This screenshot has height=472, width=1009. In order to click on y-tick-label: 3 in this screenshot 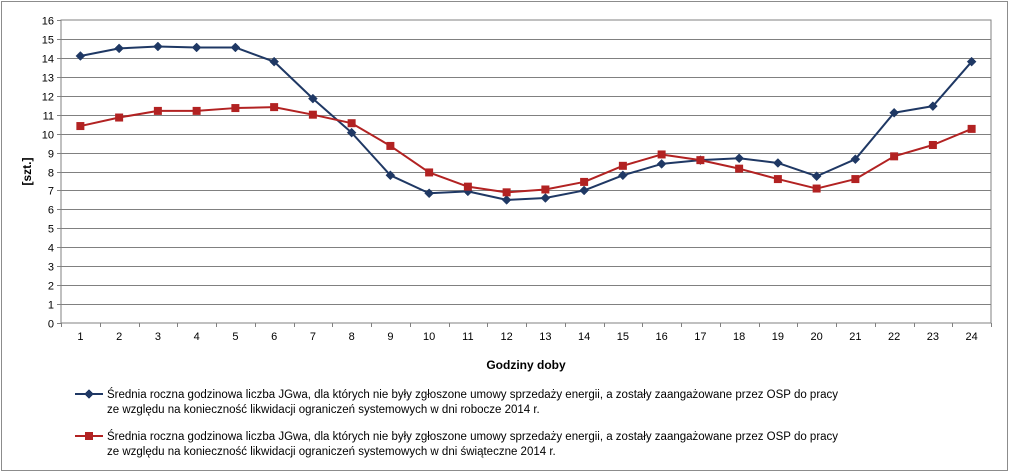, I will do `click(51, 268)`.